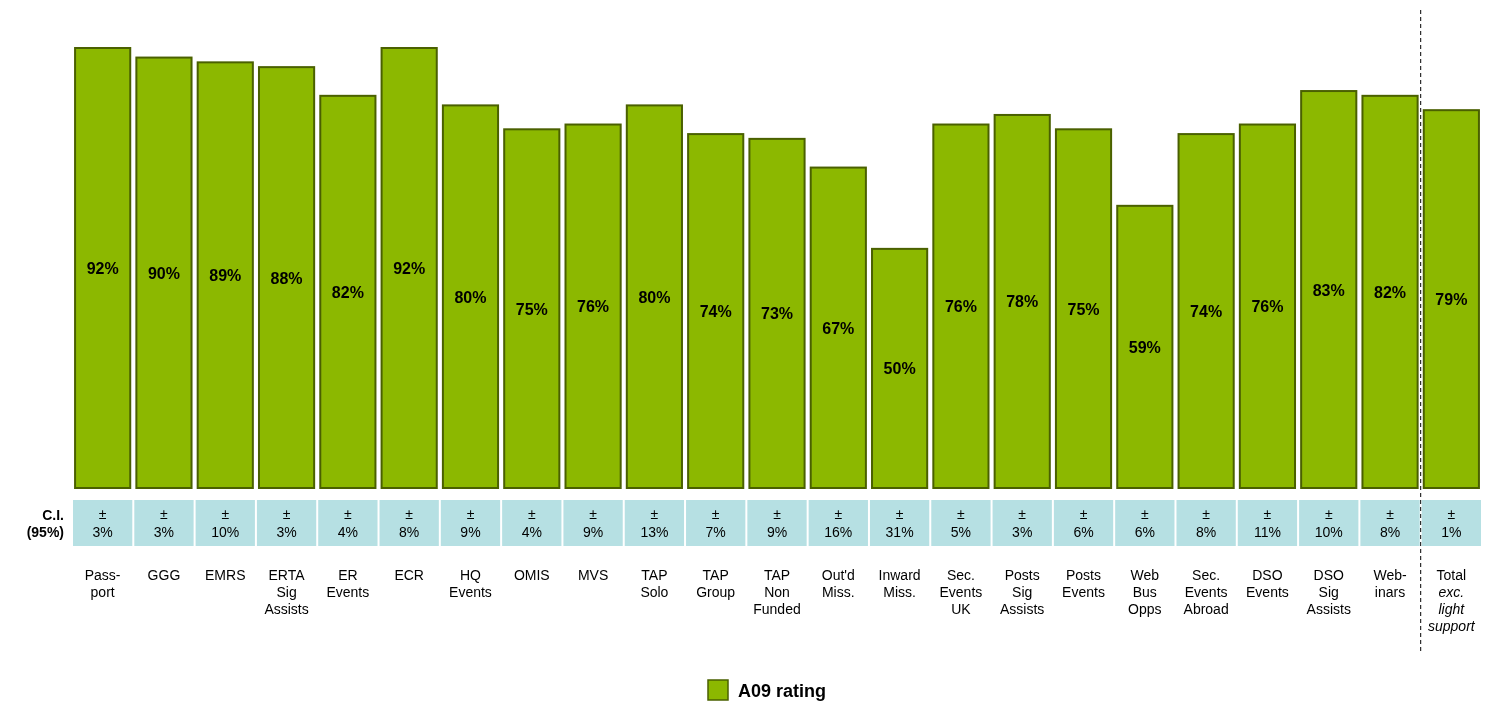  Describe the element at coordinates (531, 575) in the screenshot. I see `x-tick-label: OMIS` at that location.